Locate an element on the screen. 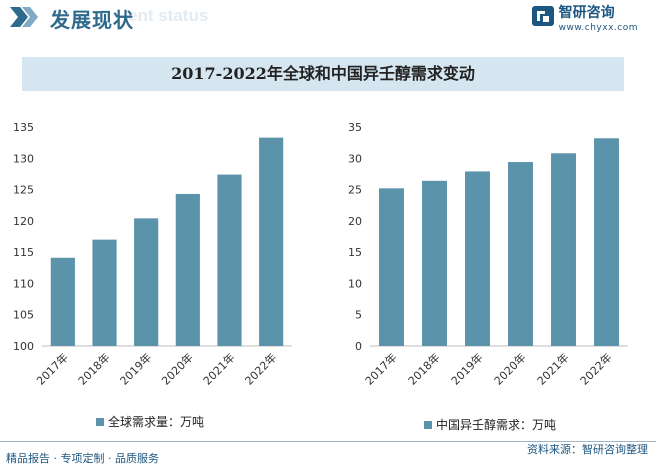 The image size is (656, 469). page-heading: 发展现状 is located at coordinates (92, 20).